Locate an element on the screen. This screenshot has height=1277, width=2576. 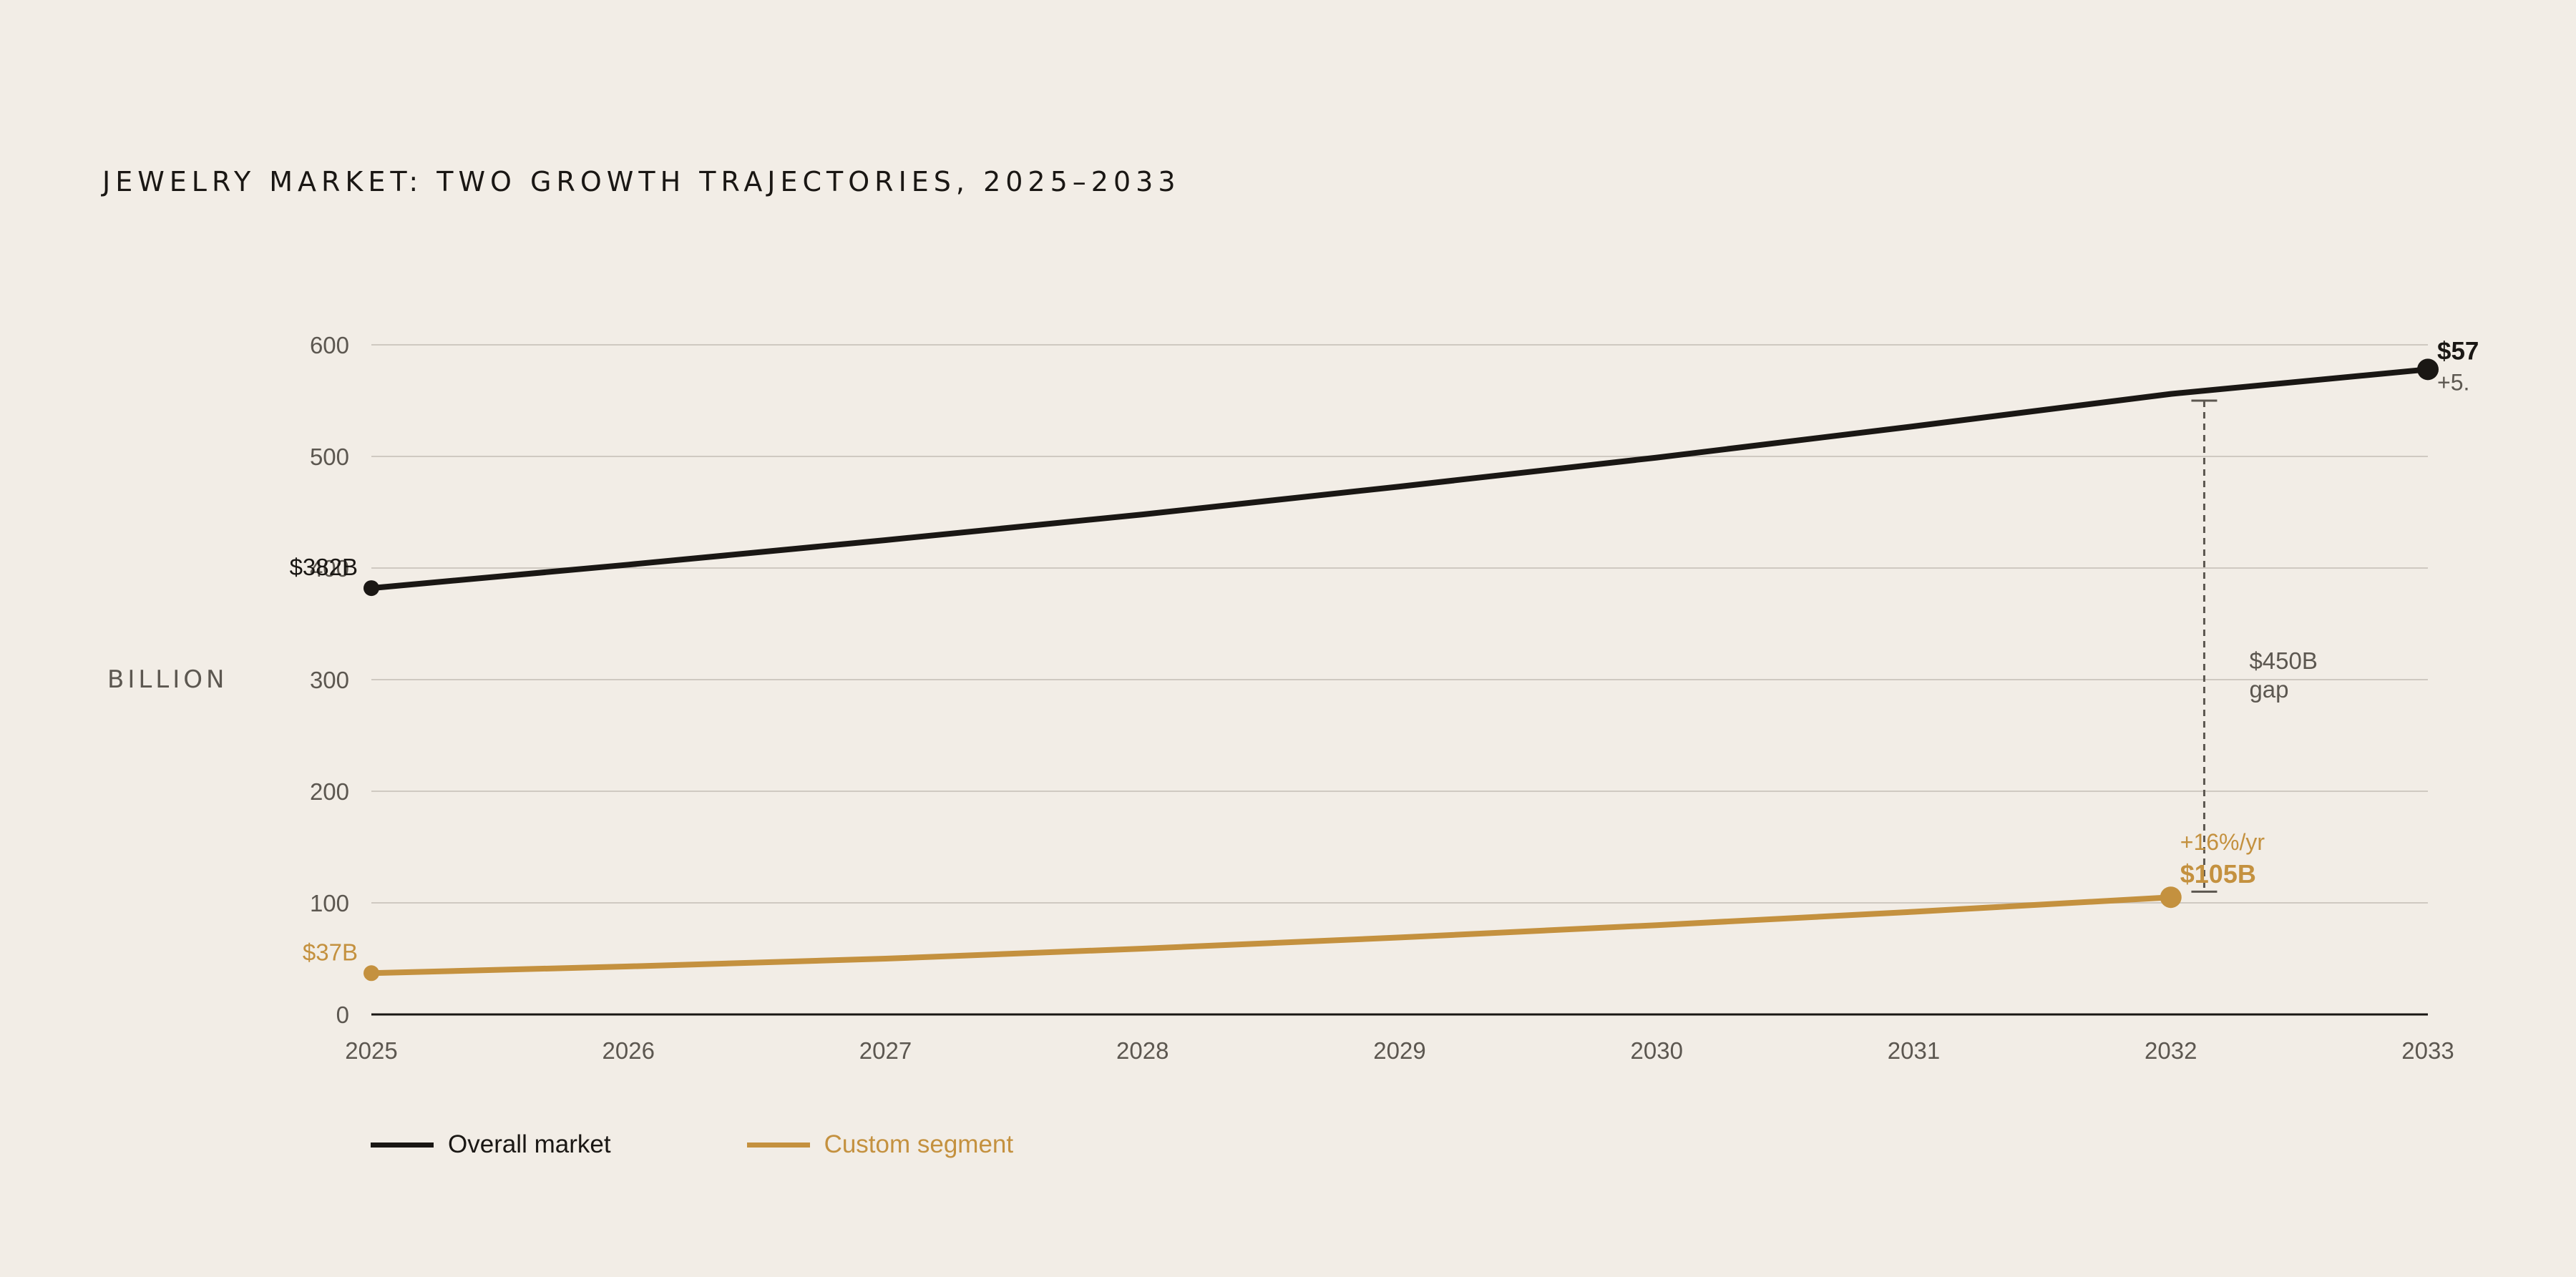
legend-swatch-custom is located at coordinates (778, 1145).